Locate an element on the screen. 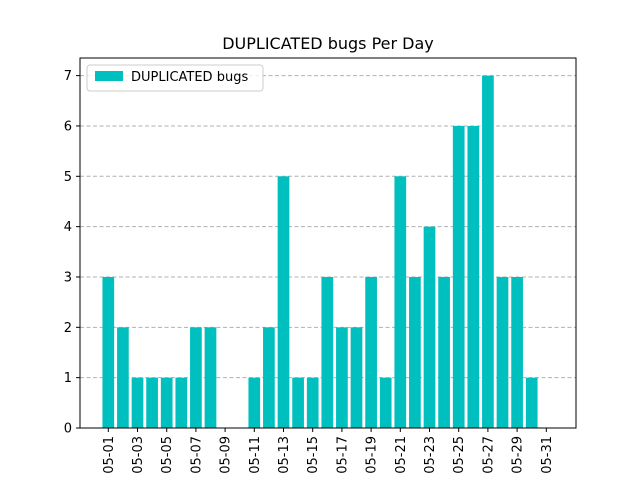  x-tick-label: 05-17 is located at coordinates (342, 455).